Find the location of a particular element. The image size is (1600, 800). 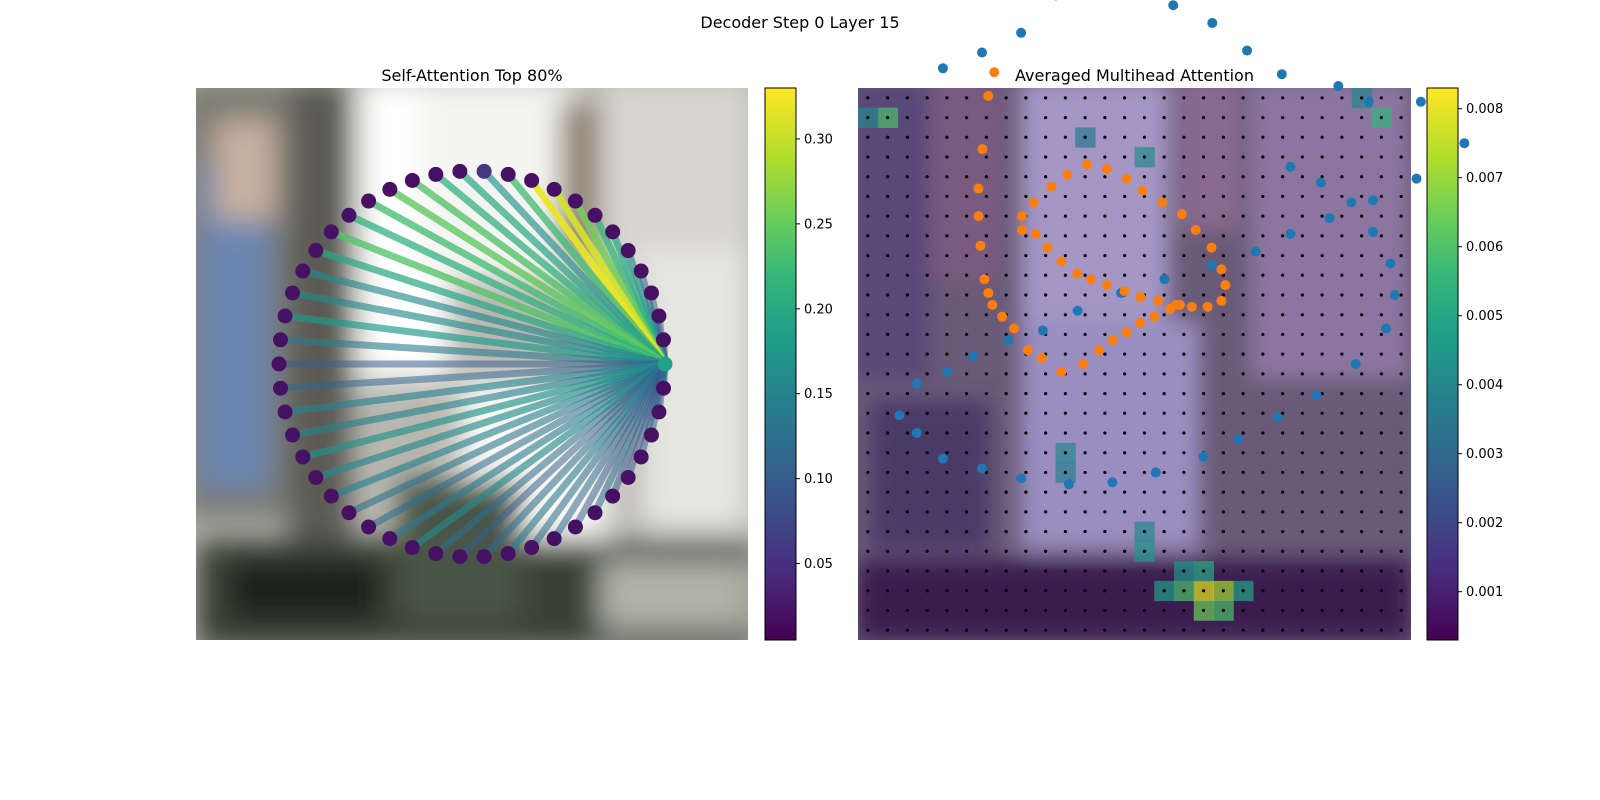

left-colorbar-ticks: 0.05 0.10 0.15 0.20 0.25 0.30 is located at coordinates (814, 352).